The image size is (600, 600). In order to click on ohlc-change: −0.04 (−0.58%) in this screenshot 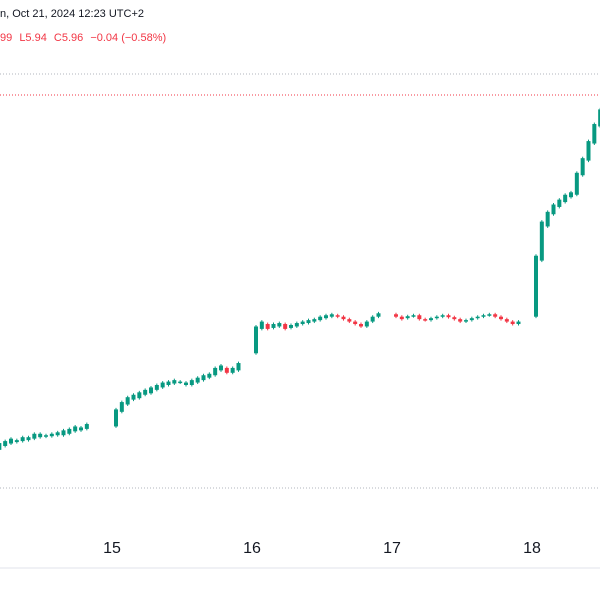, I will do `click(128, 38)`.